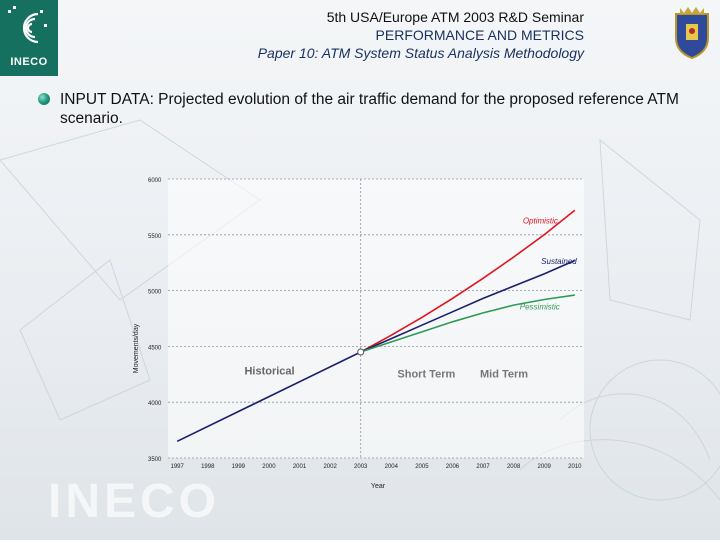 This screenshot has height=540, width=720. What do you see at coordinates (483, 467) in the screenshot?
I see `x-tick-label: 2007` at bounding box center [483, 467].